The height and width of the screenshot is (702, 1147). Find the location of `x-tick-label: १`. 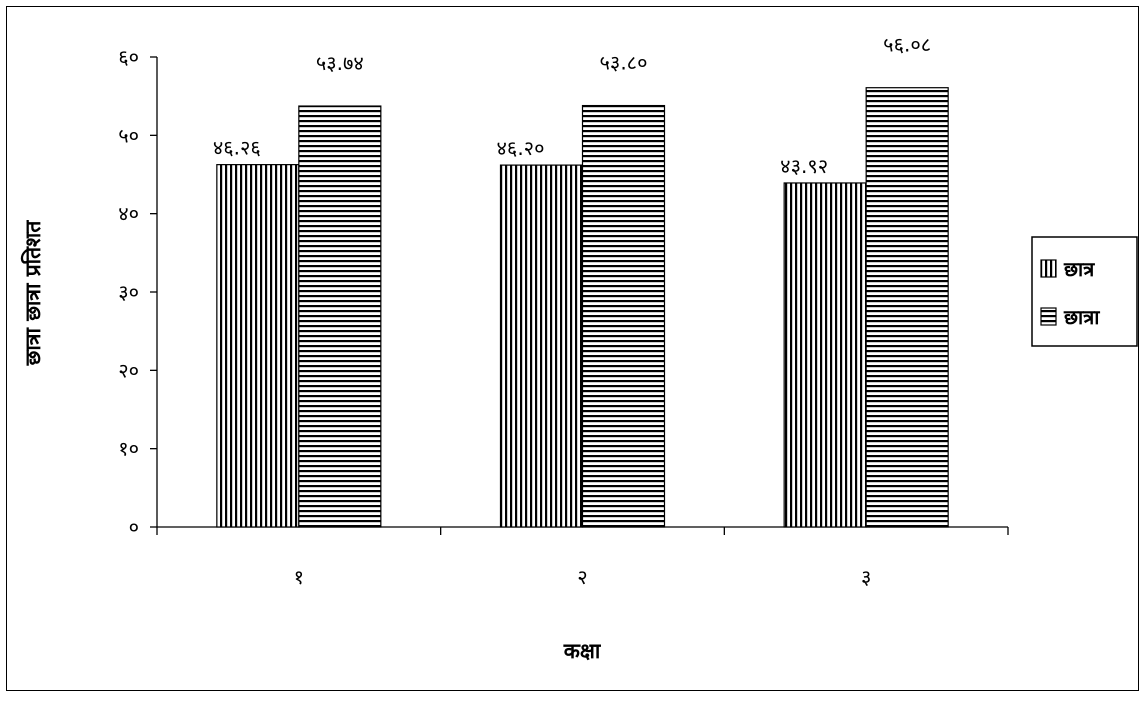

x-tick-label: १ is located at coordinates (299, 577).